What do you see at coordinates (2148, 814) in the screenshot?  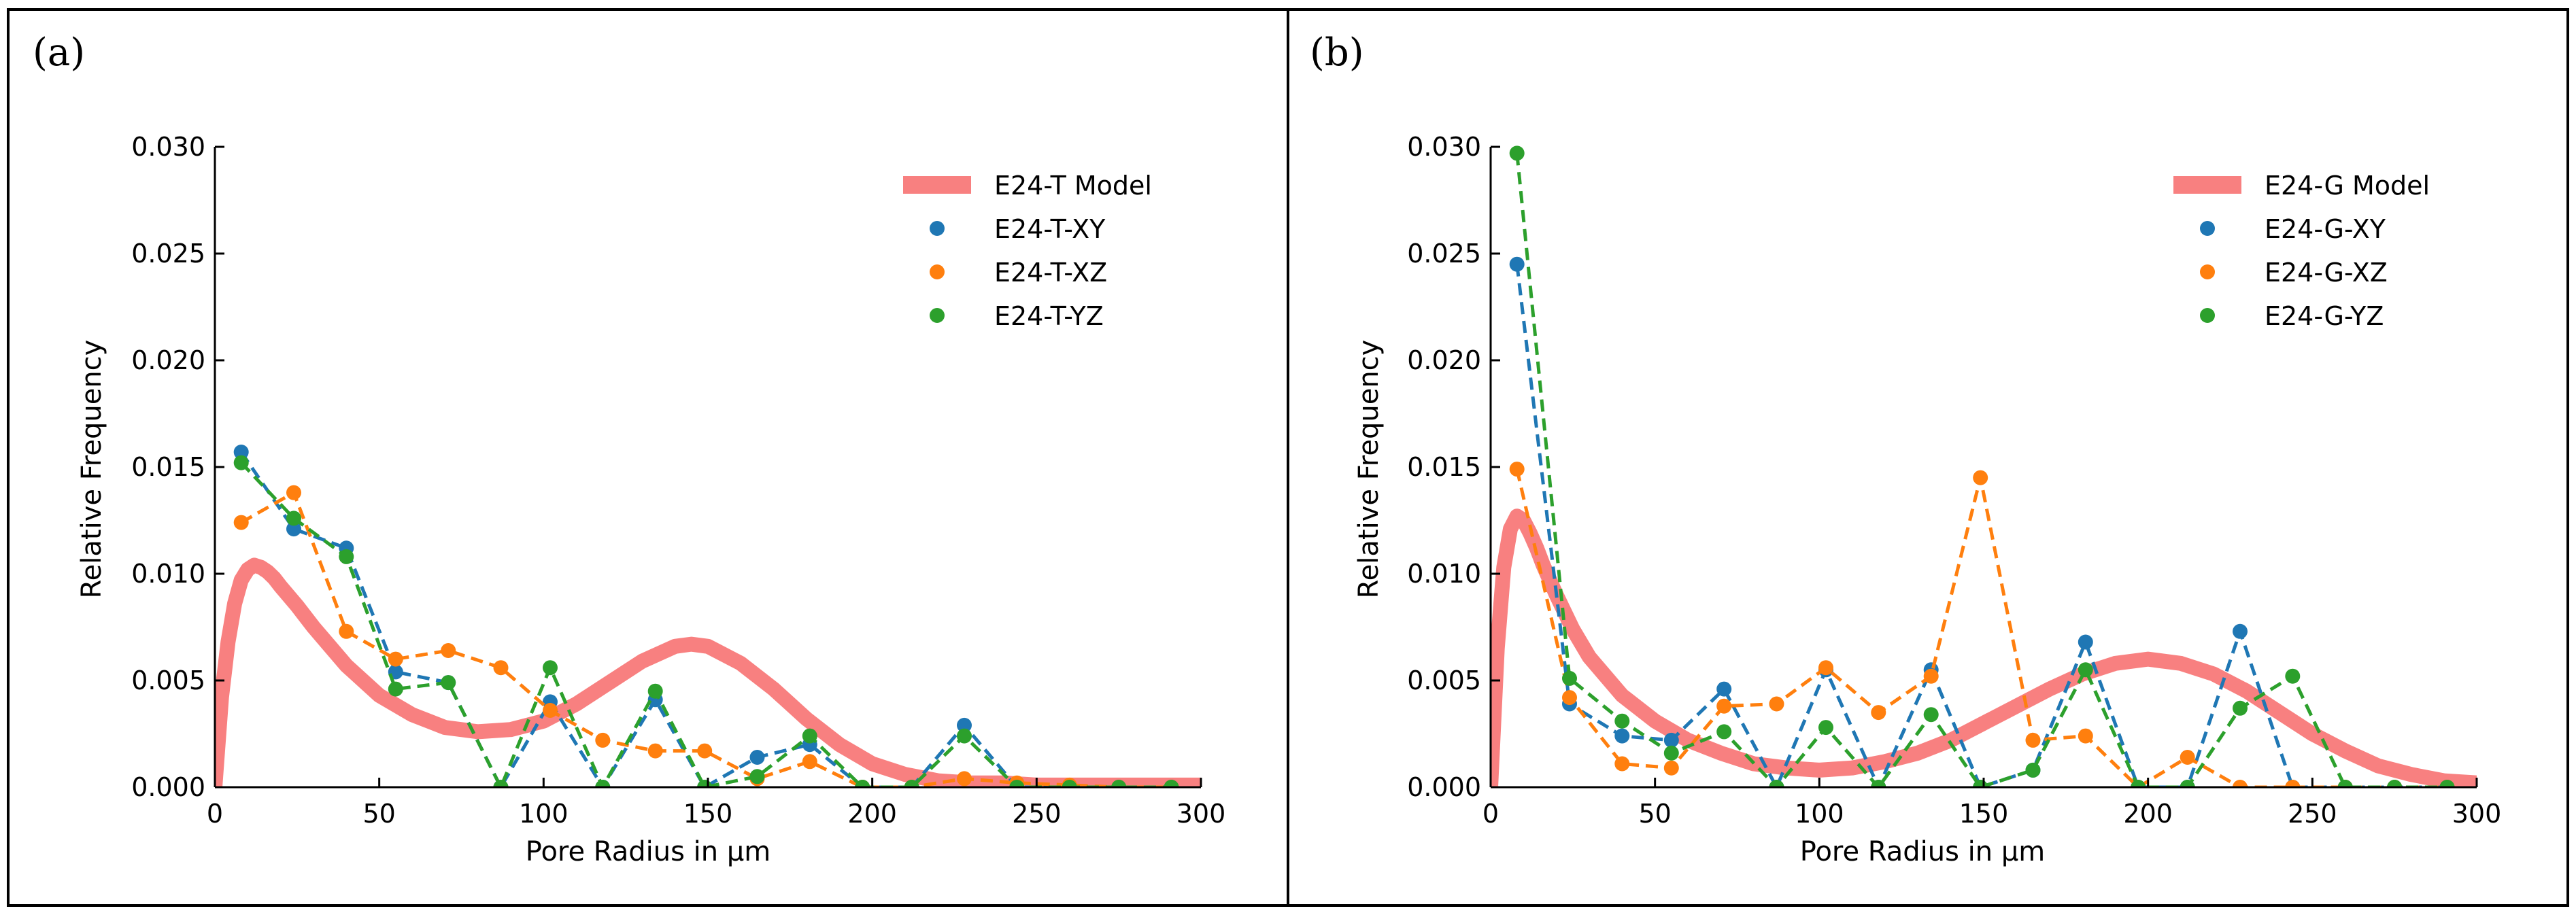 I see `panel-b-x-tick-label: 200` at bounding box center [2148, 814].